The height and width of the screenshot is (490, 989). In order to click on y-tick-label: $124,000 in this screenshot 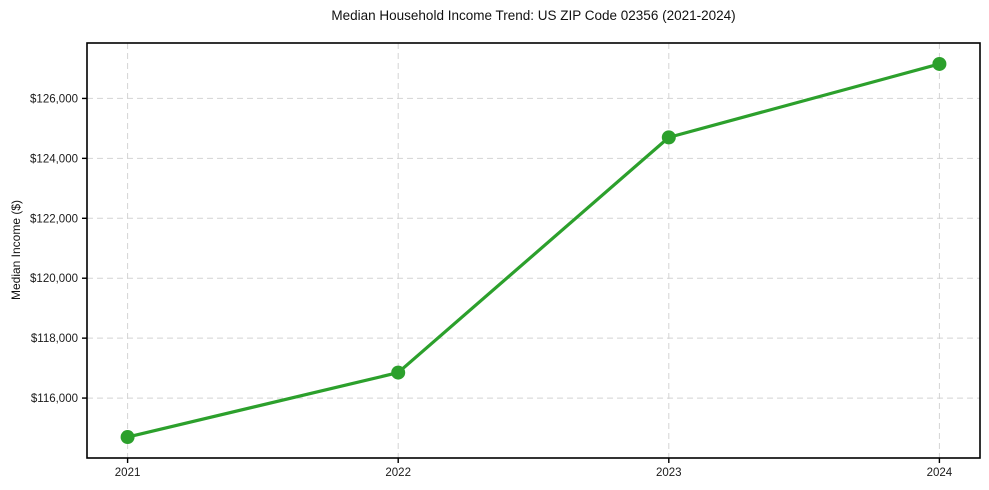, I will do `click(54, 159)`.